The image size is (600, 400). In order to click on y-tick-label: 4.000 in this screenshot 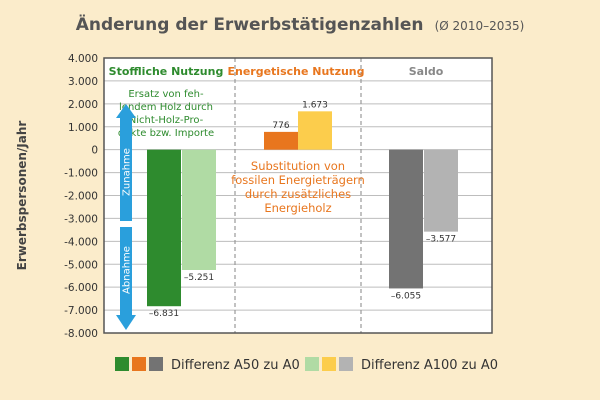, I will do `click(83, 59)`.